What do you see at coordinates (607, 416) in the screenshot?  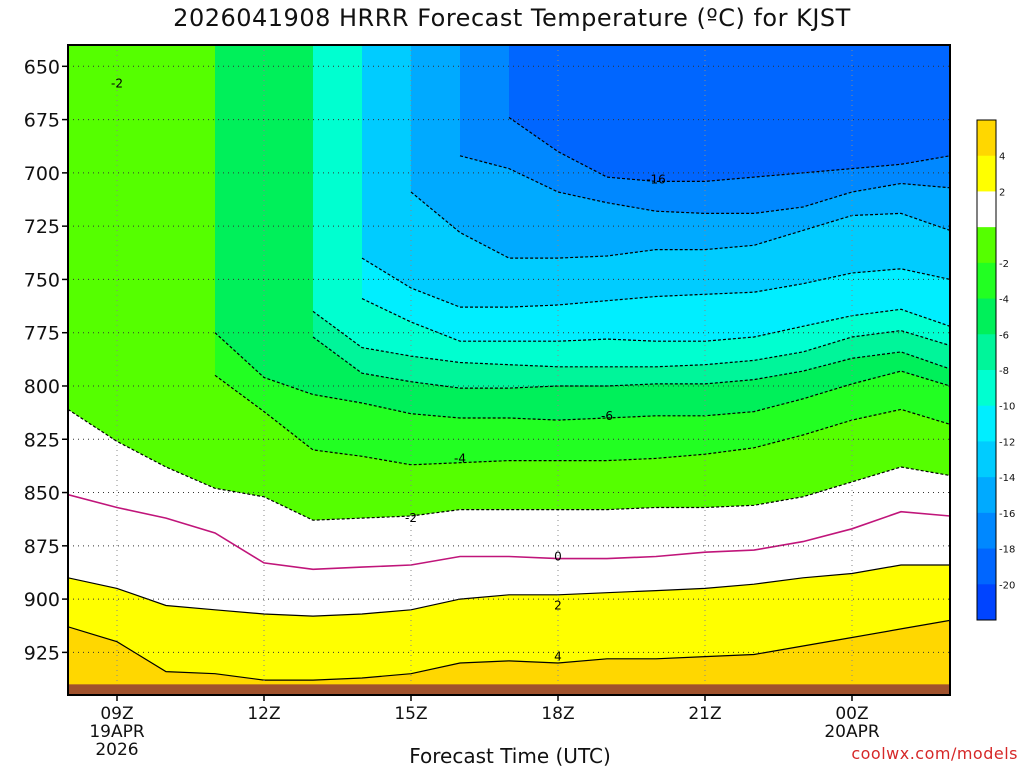 I see `contour-label: -6` at bounding box center [607, 416].